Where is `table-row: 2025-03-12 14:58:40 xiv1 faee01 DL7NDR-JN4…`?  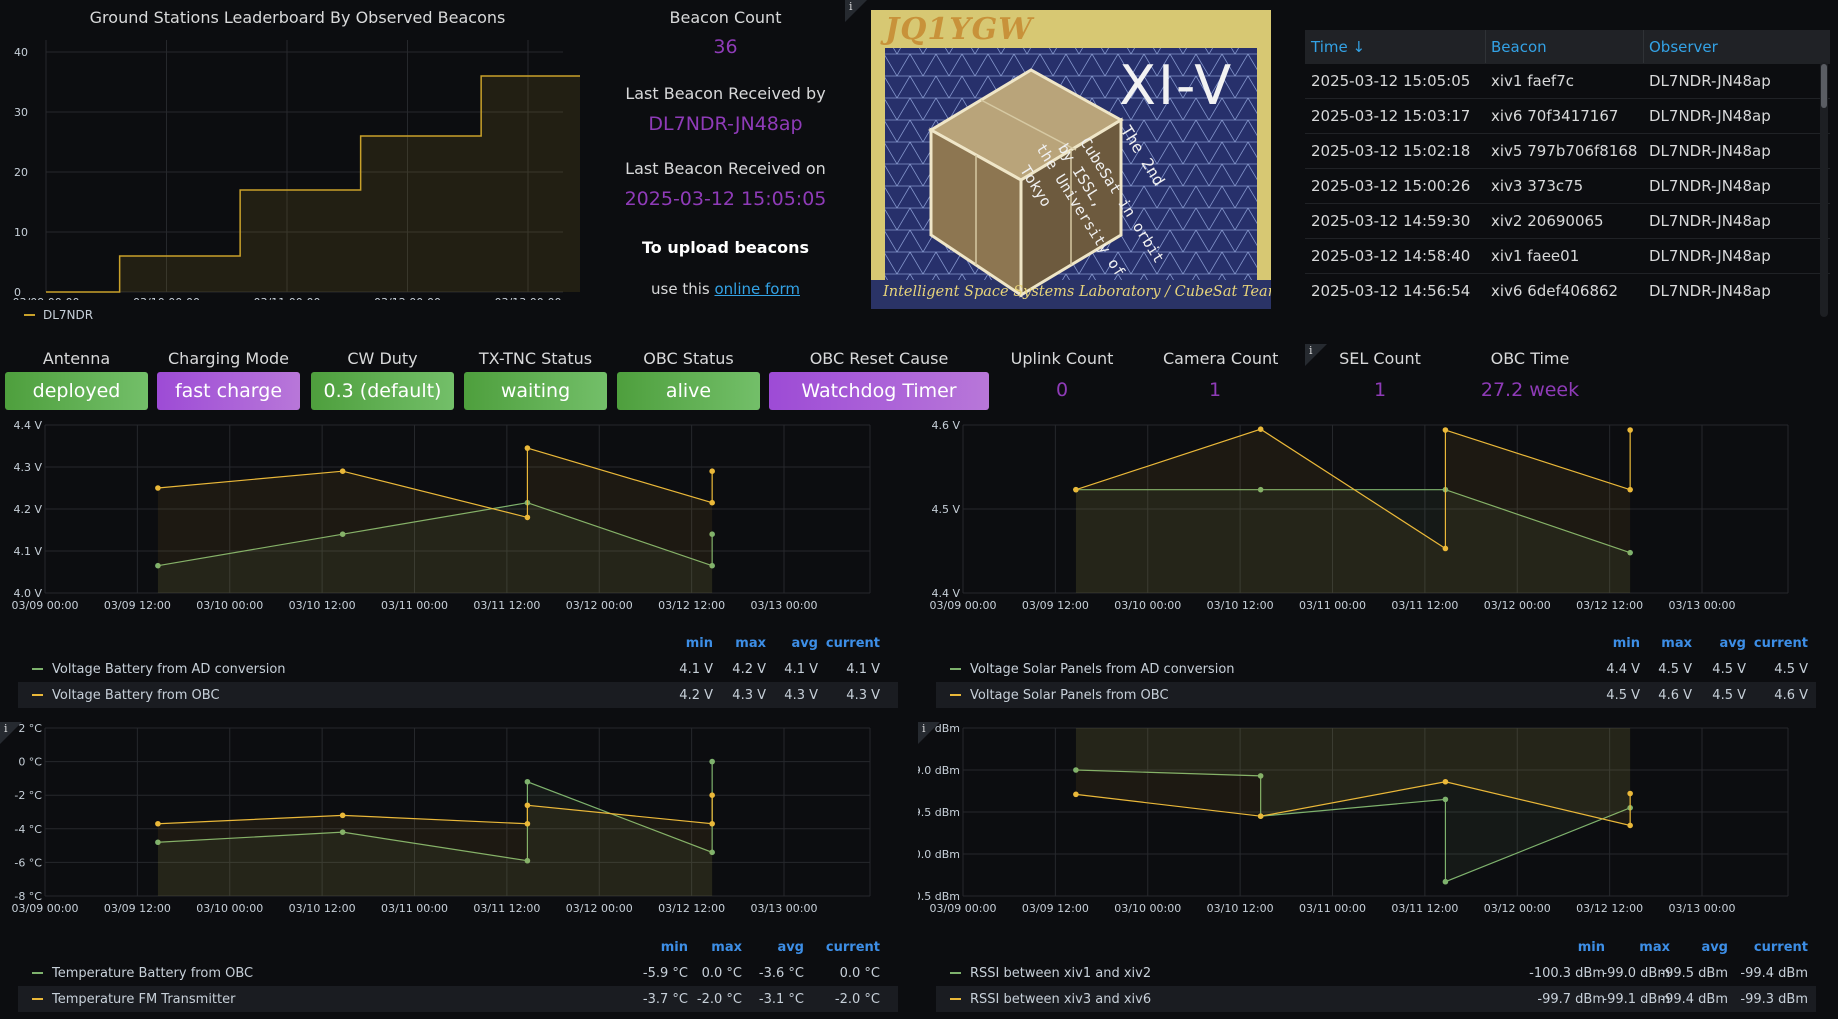
table-row: 2025-03-12 14:58:40 xiv1 faee01 DL7NDR-JN4… is located at coordinates (1567, 255).